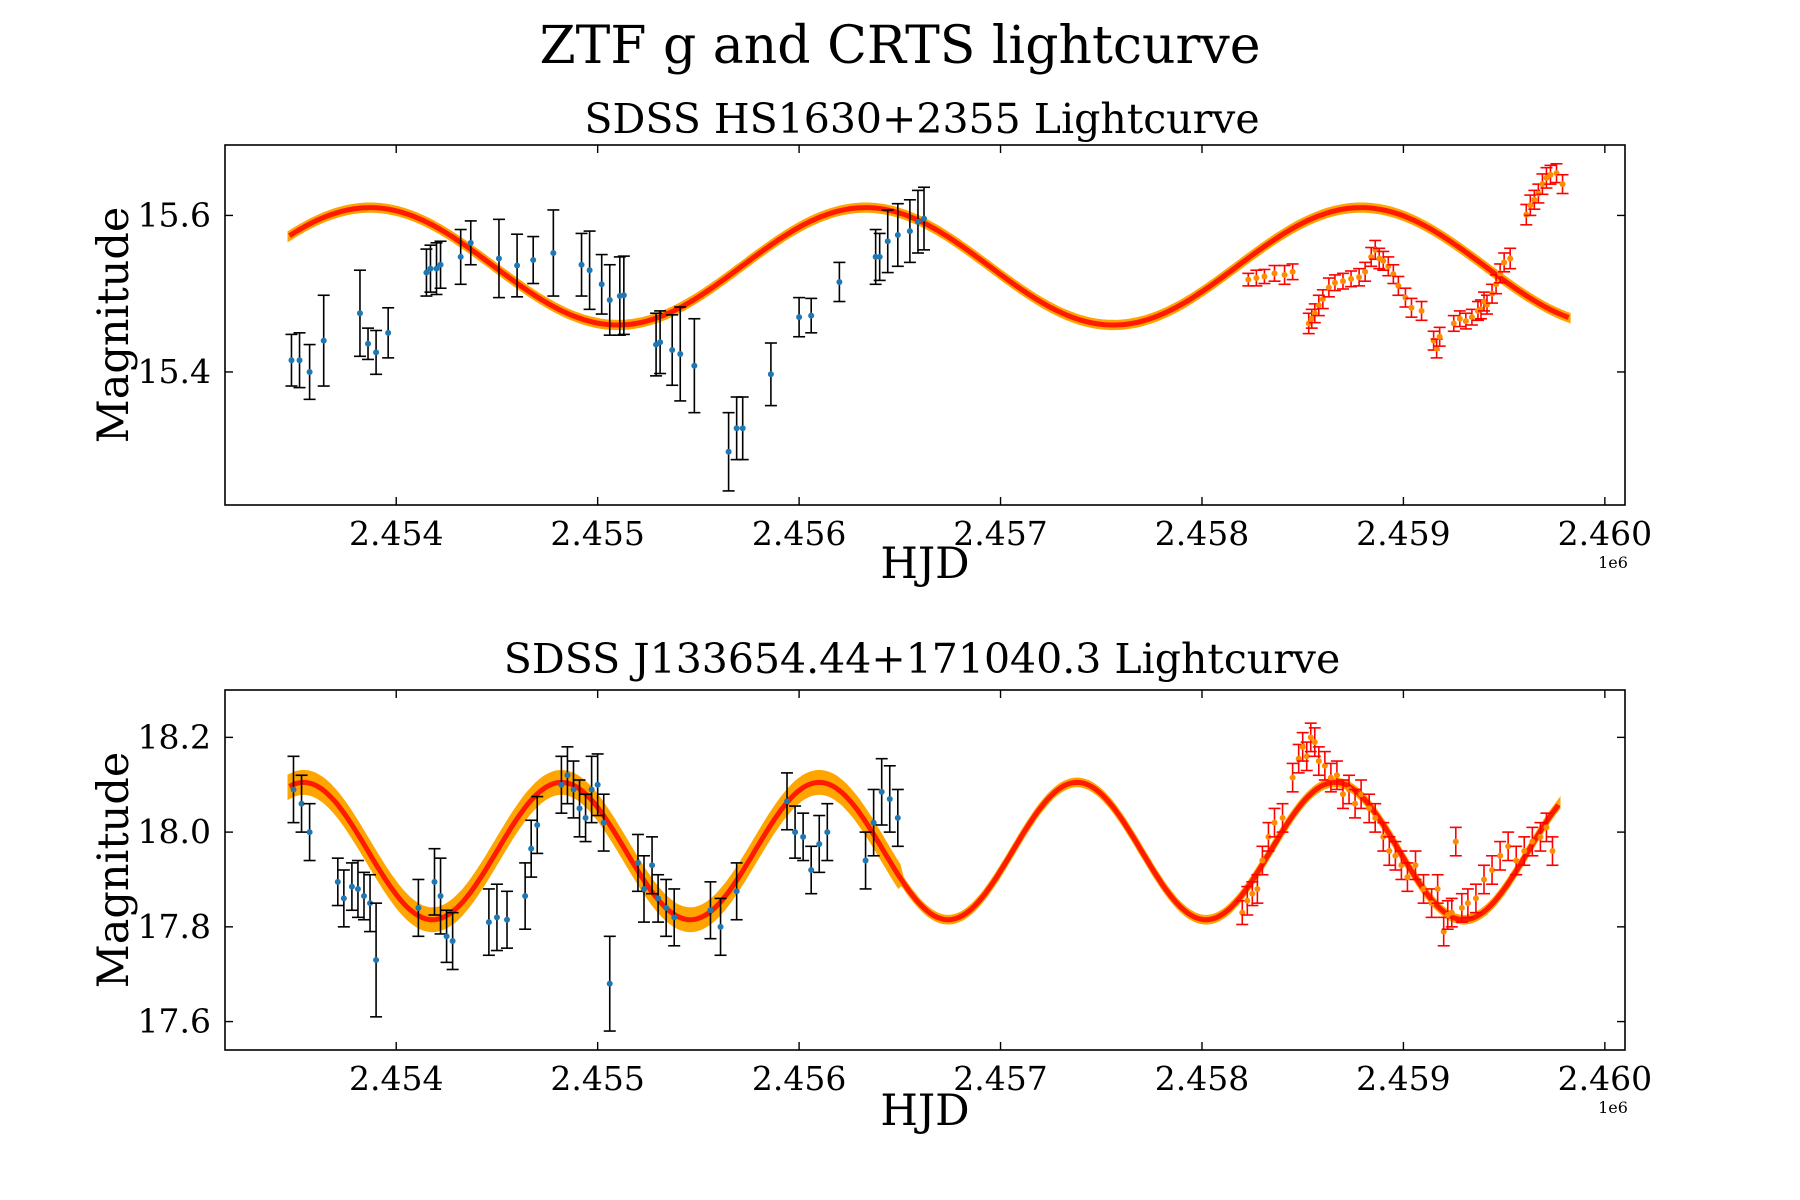 The height and width of the screenshot is (1200, 1800). Describe the element at coordinates (174, 371) in the screenshot. I see `y-tick-label: 15.4` at that location.